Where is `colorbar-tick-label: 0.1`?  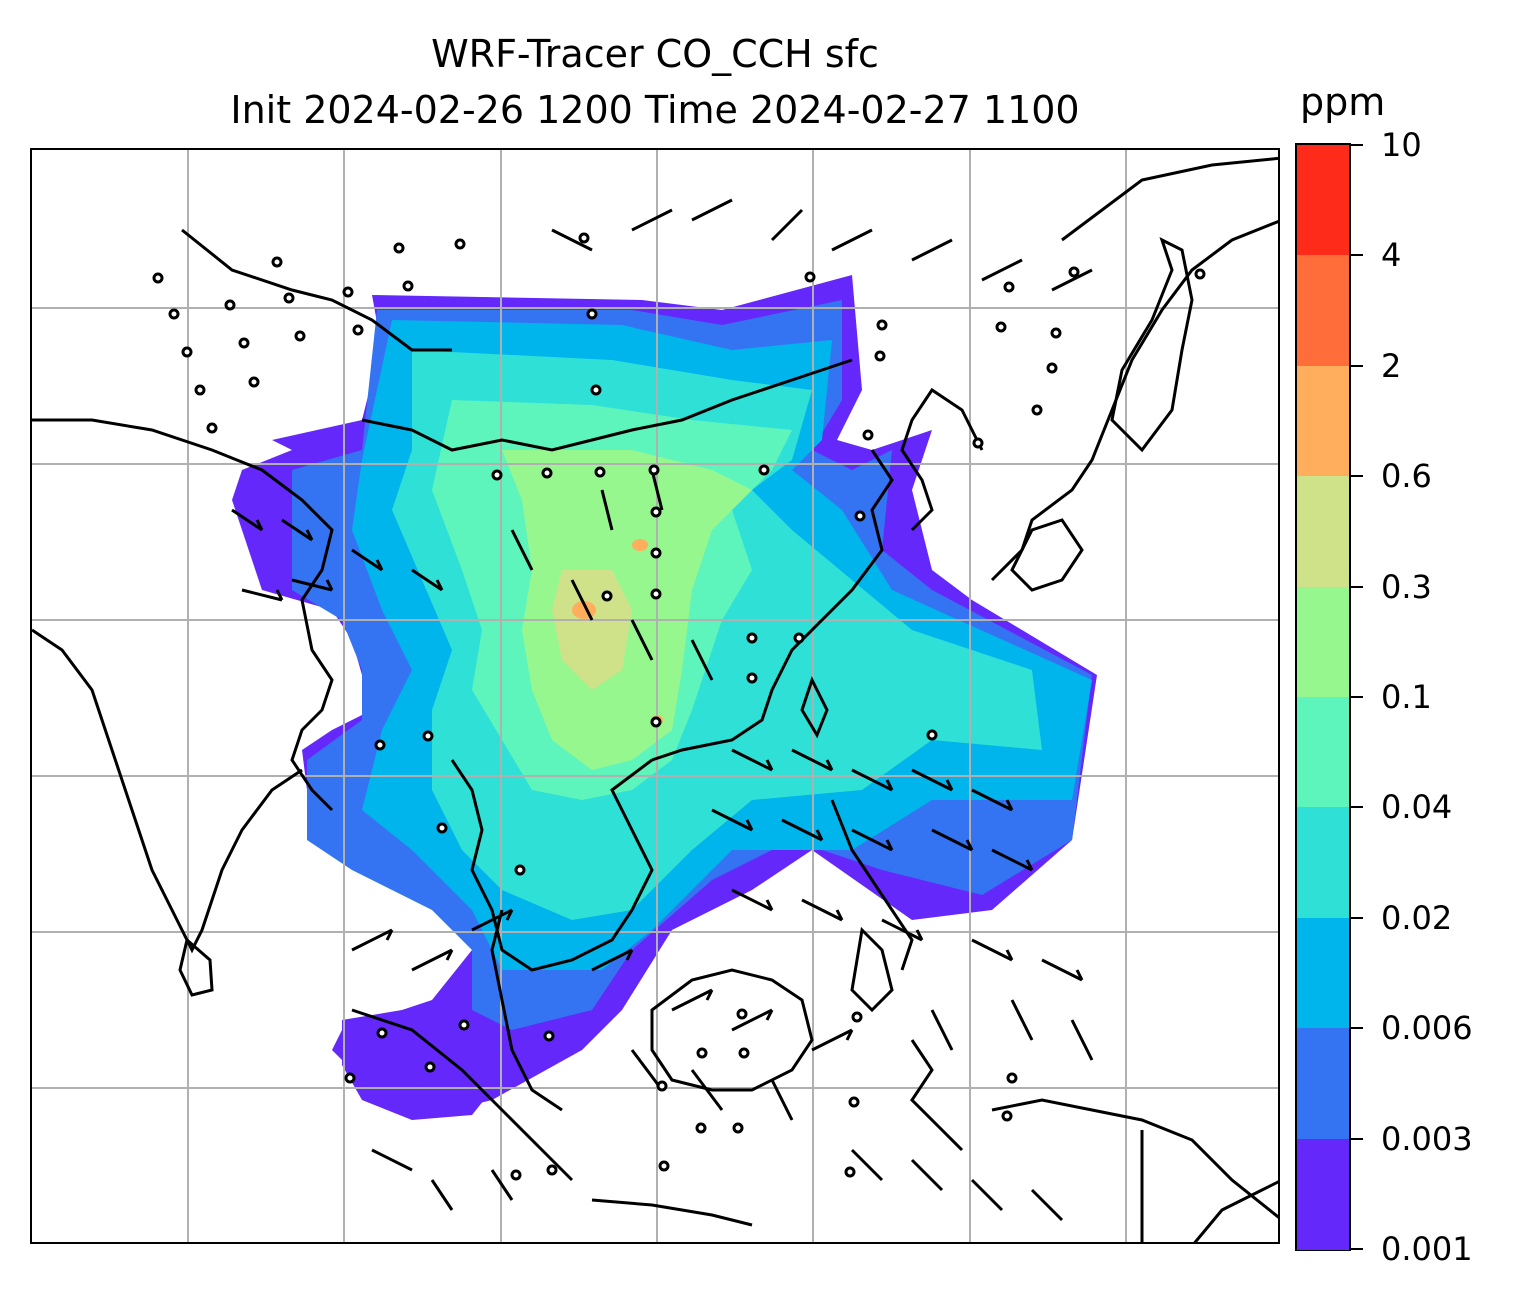
colorbar-tick-label: 0.1 is located at coordinates (1406, 697).